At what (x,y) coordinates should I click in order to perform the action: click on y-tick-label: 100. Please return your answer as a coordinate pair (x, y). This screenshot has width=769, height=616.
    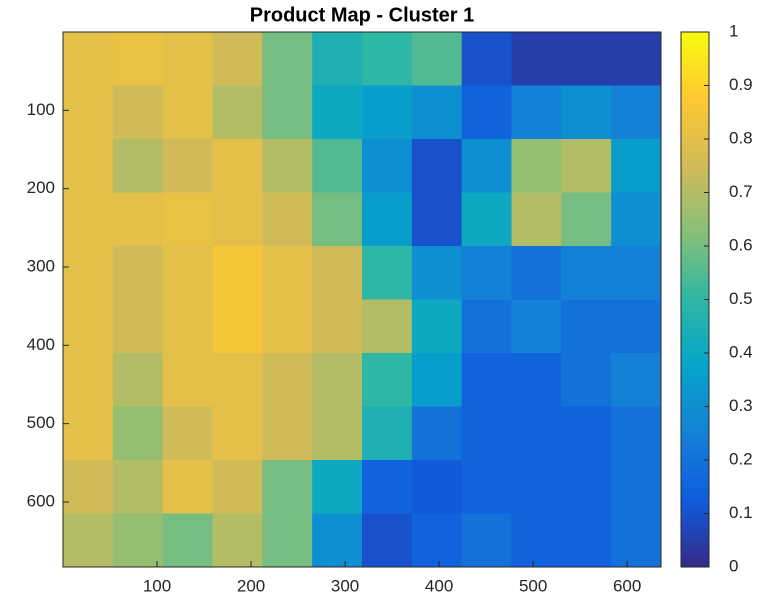
    Looking at the image, I should click on (41, 109).